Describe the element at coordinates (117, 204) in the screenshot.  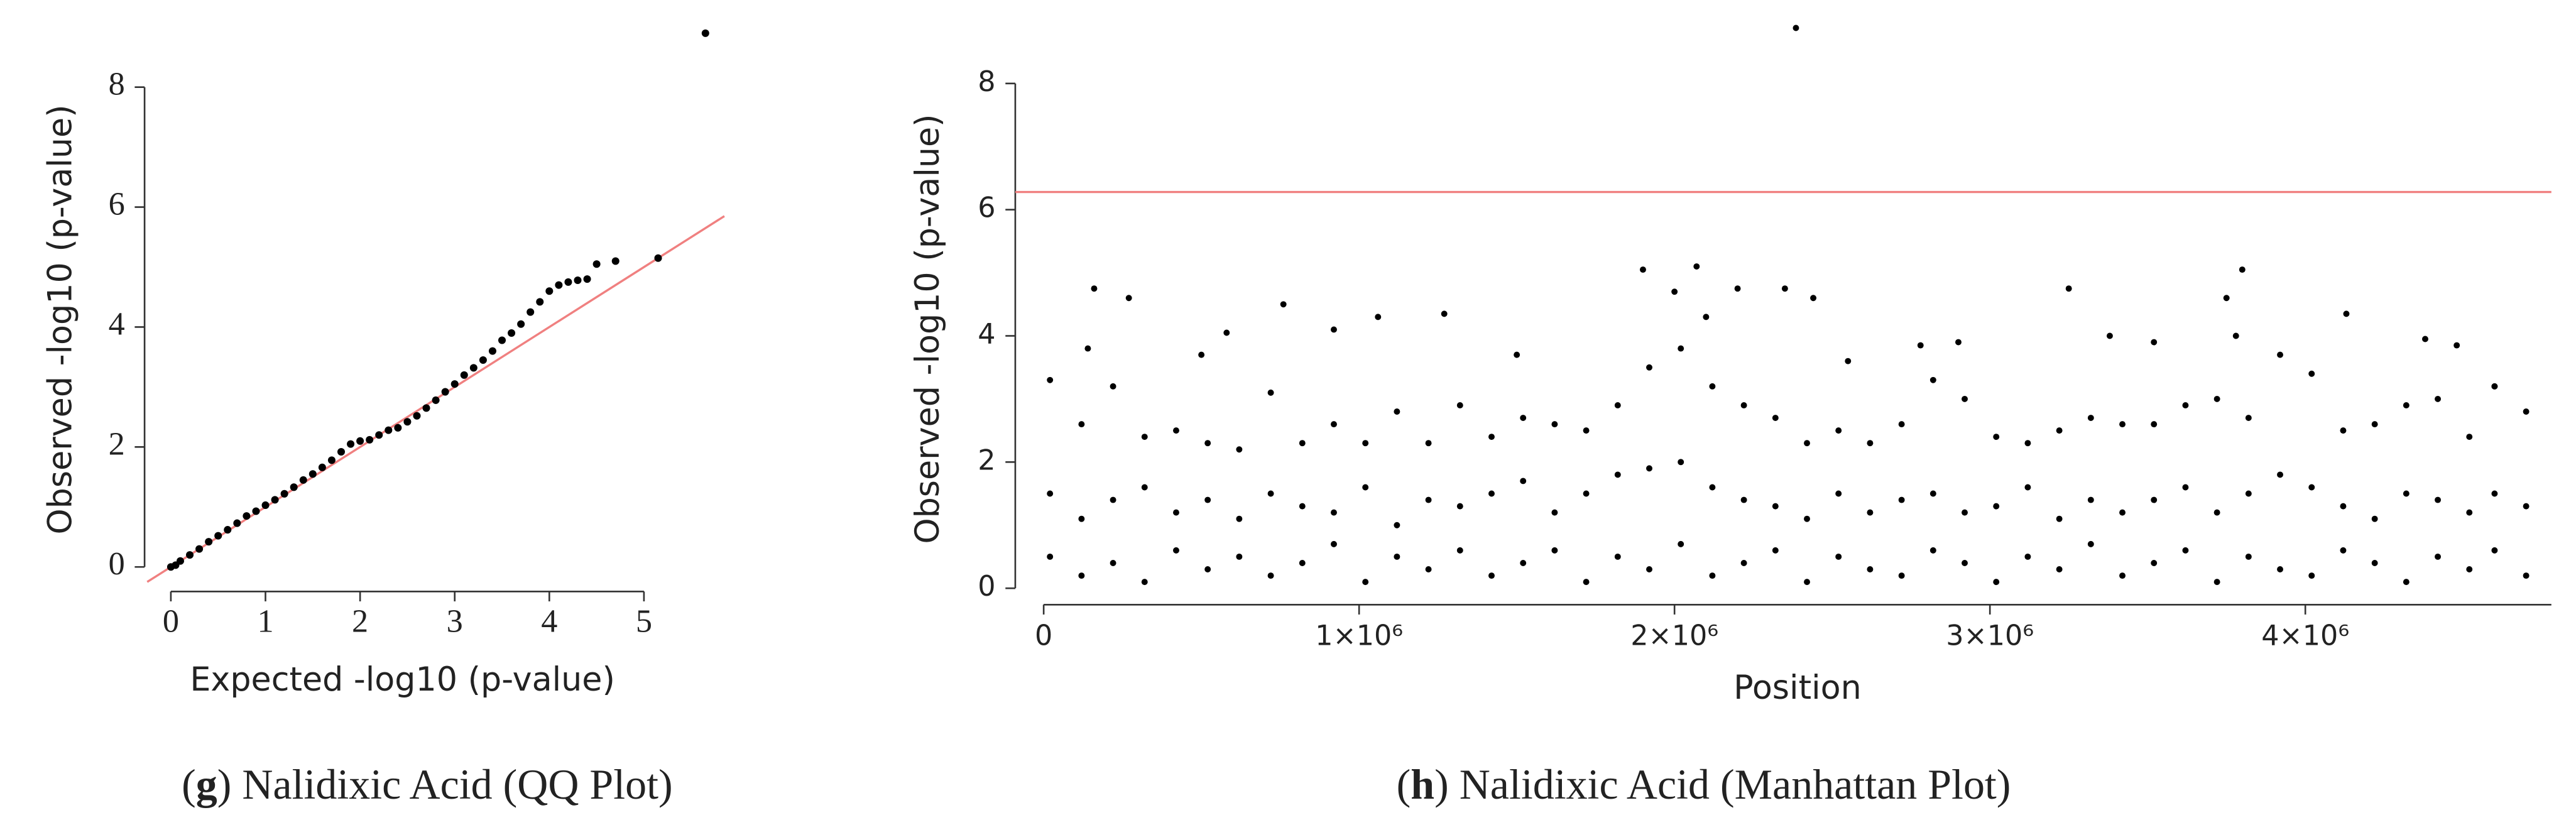
I see `y-tick-label: 6` at that location.